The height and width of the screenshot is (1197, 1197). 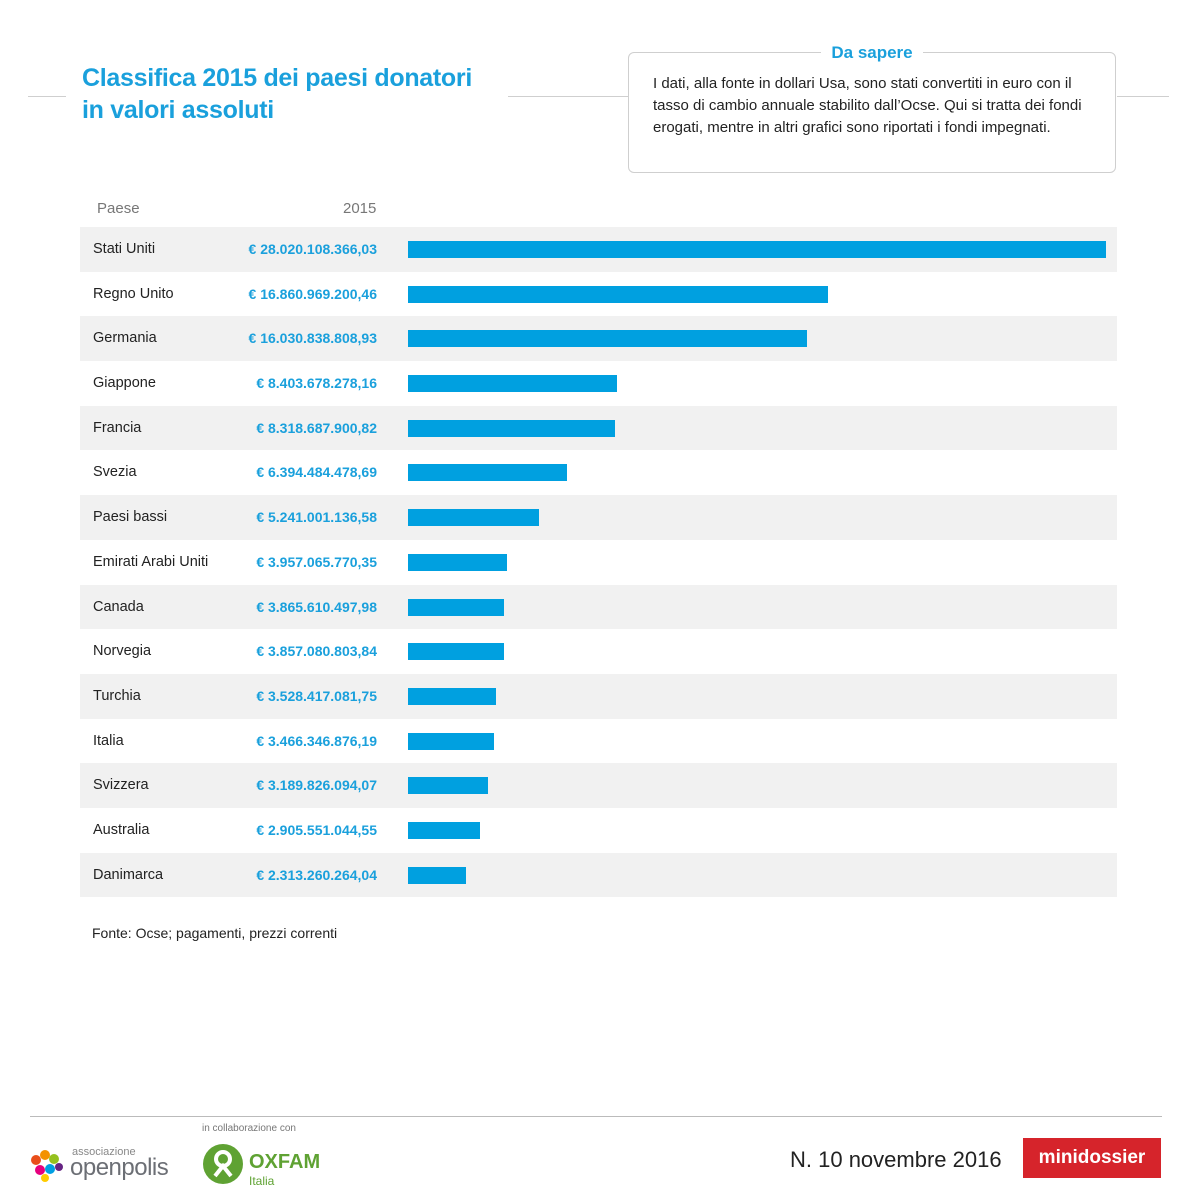 I want to click on minidossier-brand: minidossier, so click(x=1092, y=1158).